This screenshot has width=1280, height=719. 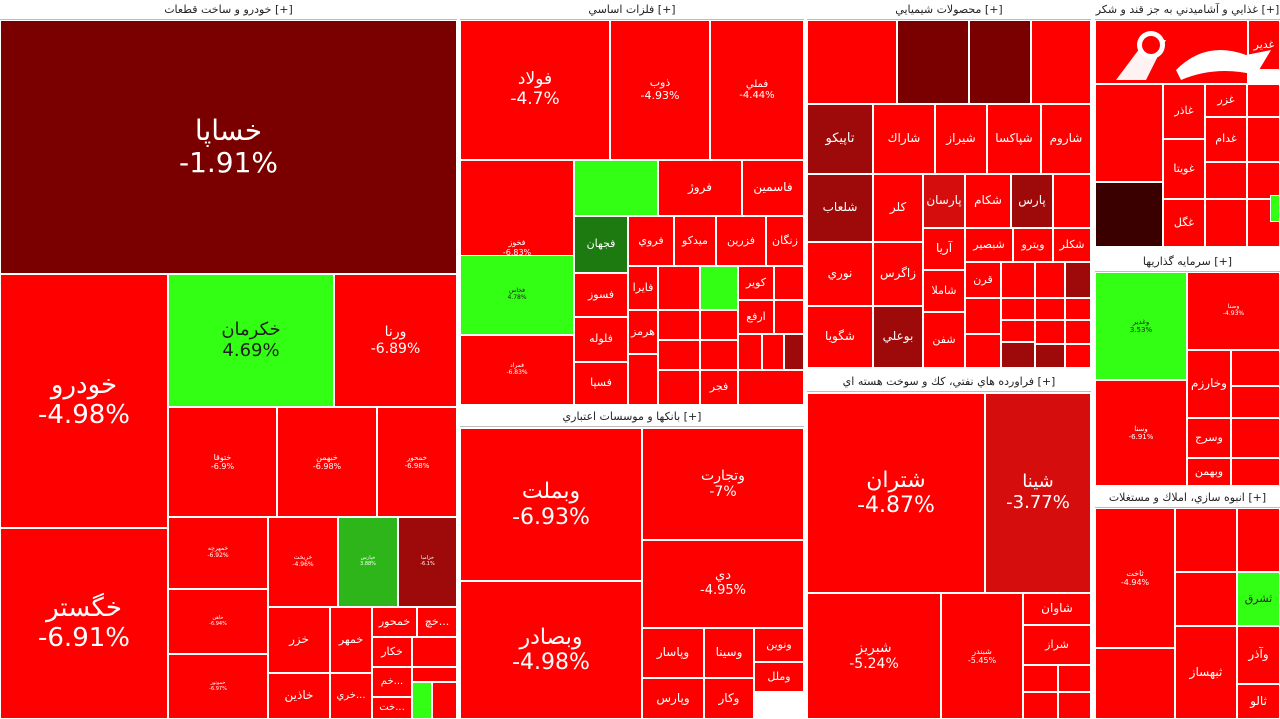 I want to click on treemap-cell-auto: خمحور -6.98%, so click(x=417, y=462).